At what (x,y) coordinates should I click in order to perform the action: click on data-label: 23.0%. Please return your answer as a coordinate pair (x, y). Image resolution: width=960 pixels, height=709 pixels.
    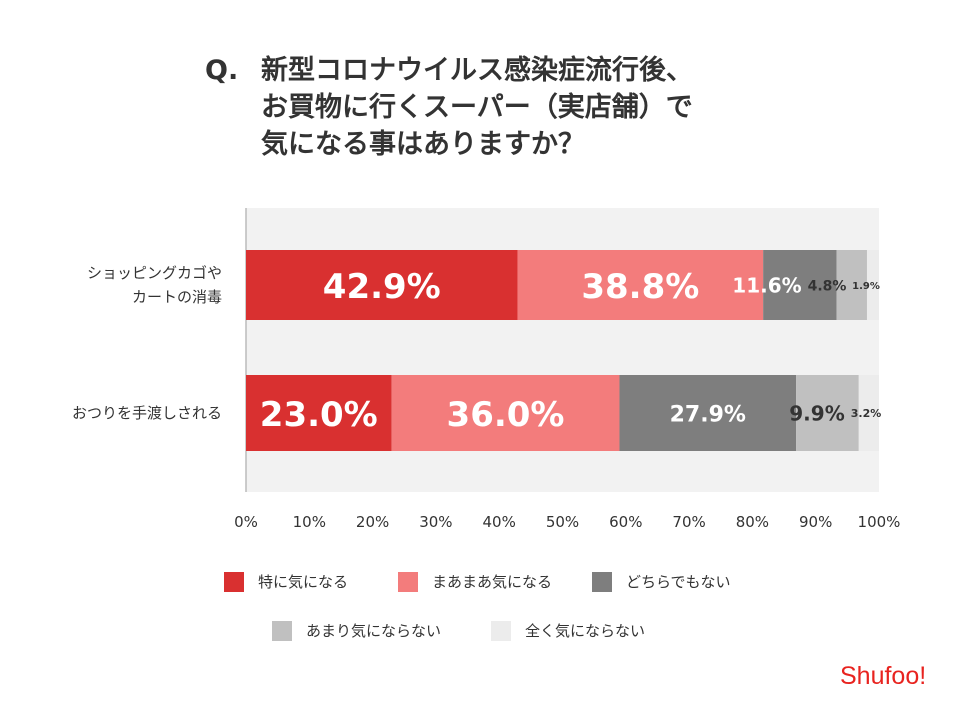
    Looking at the image, I should click on (319, 415).